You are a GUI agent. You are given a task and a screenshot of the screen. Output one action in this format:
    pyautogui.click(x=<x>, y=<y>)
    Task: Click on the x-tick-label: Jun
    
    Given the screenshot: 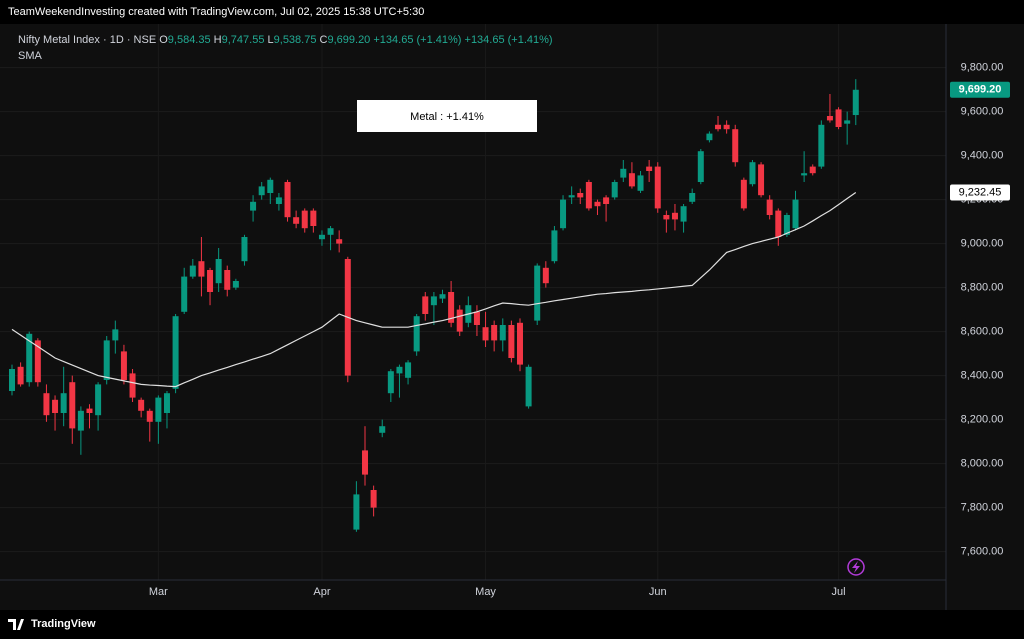 What is the action you would take?
    pyautogui.click(x=658, y=592)
    